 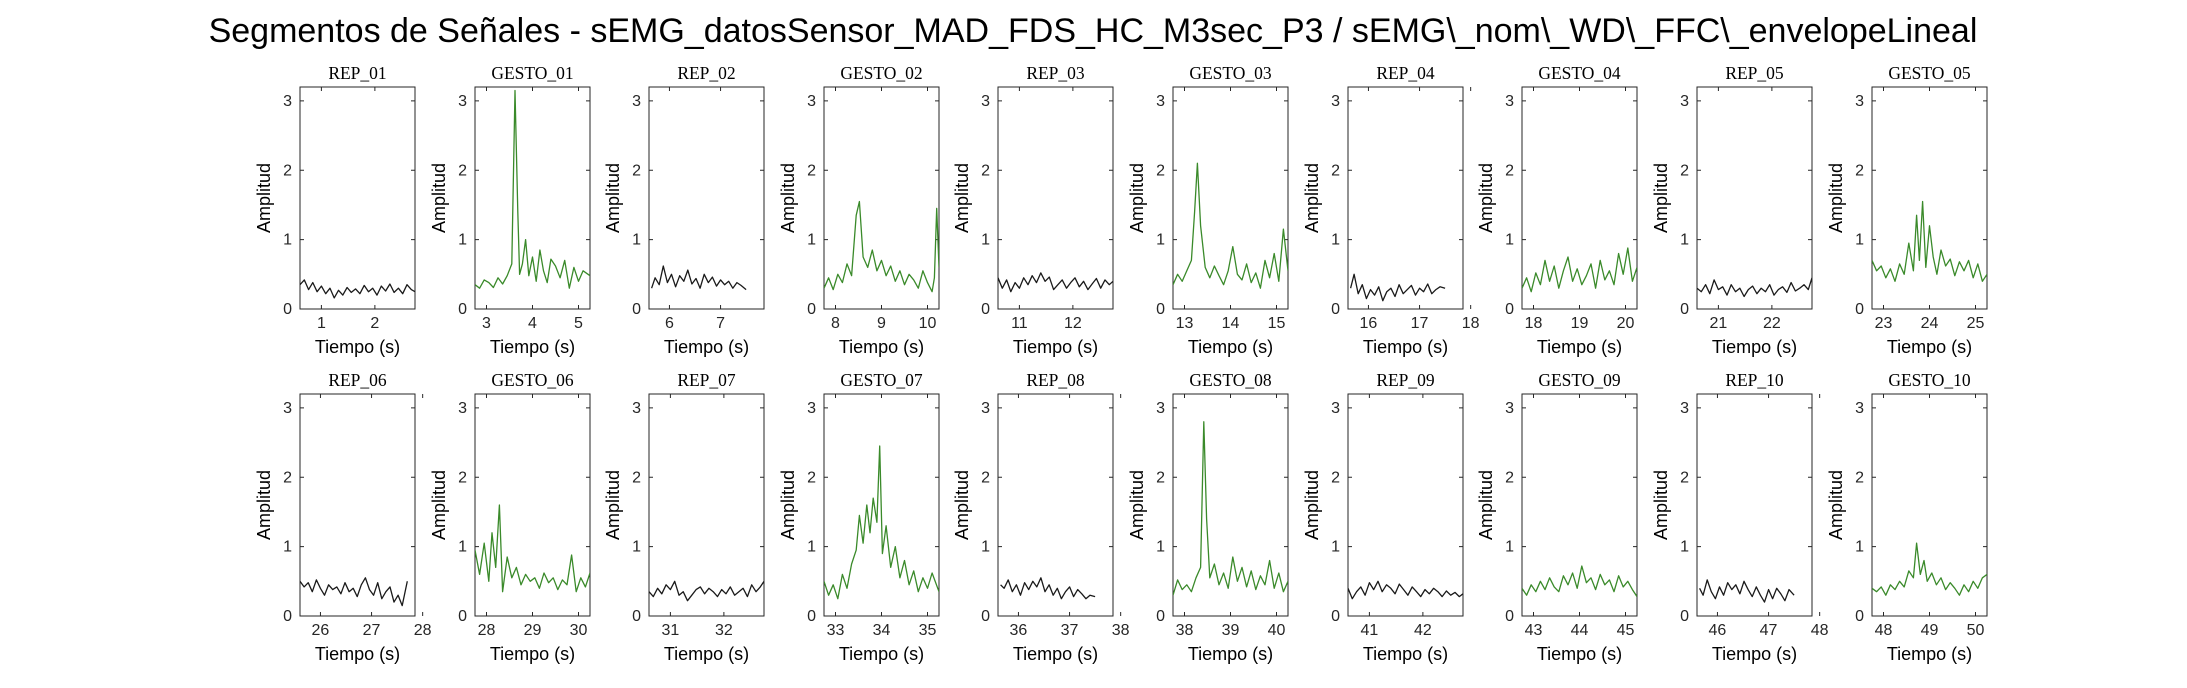 I want to click on x-tick-label: 50, so click(x=1976, y=630).